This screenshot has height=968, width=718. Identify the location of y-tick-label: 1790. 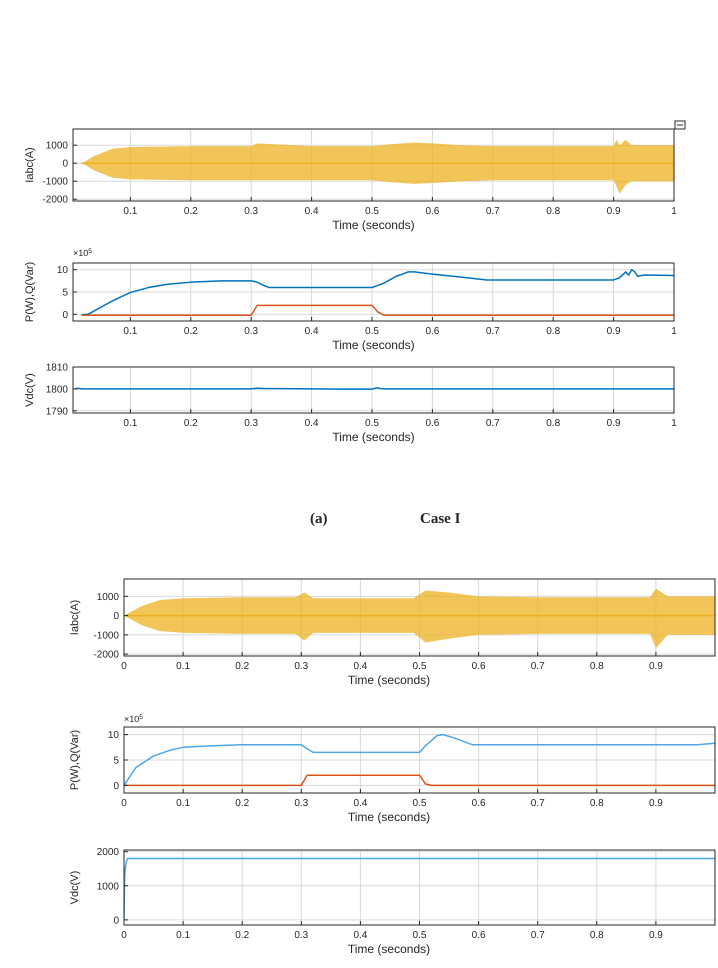
(57, 412).